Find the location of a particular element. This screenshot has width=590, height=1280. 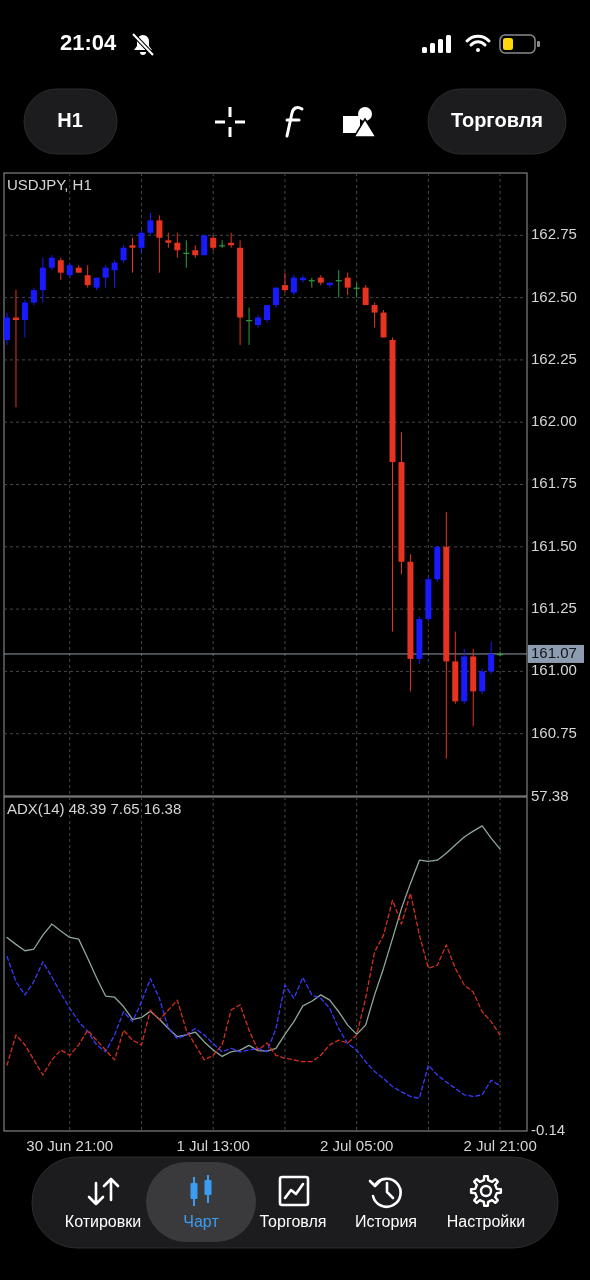

y-tick-label: 162.50 is located at coordinates (554, 296).